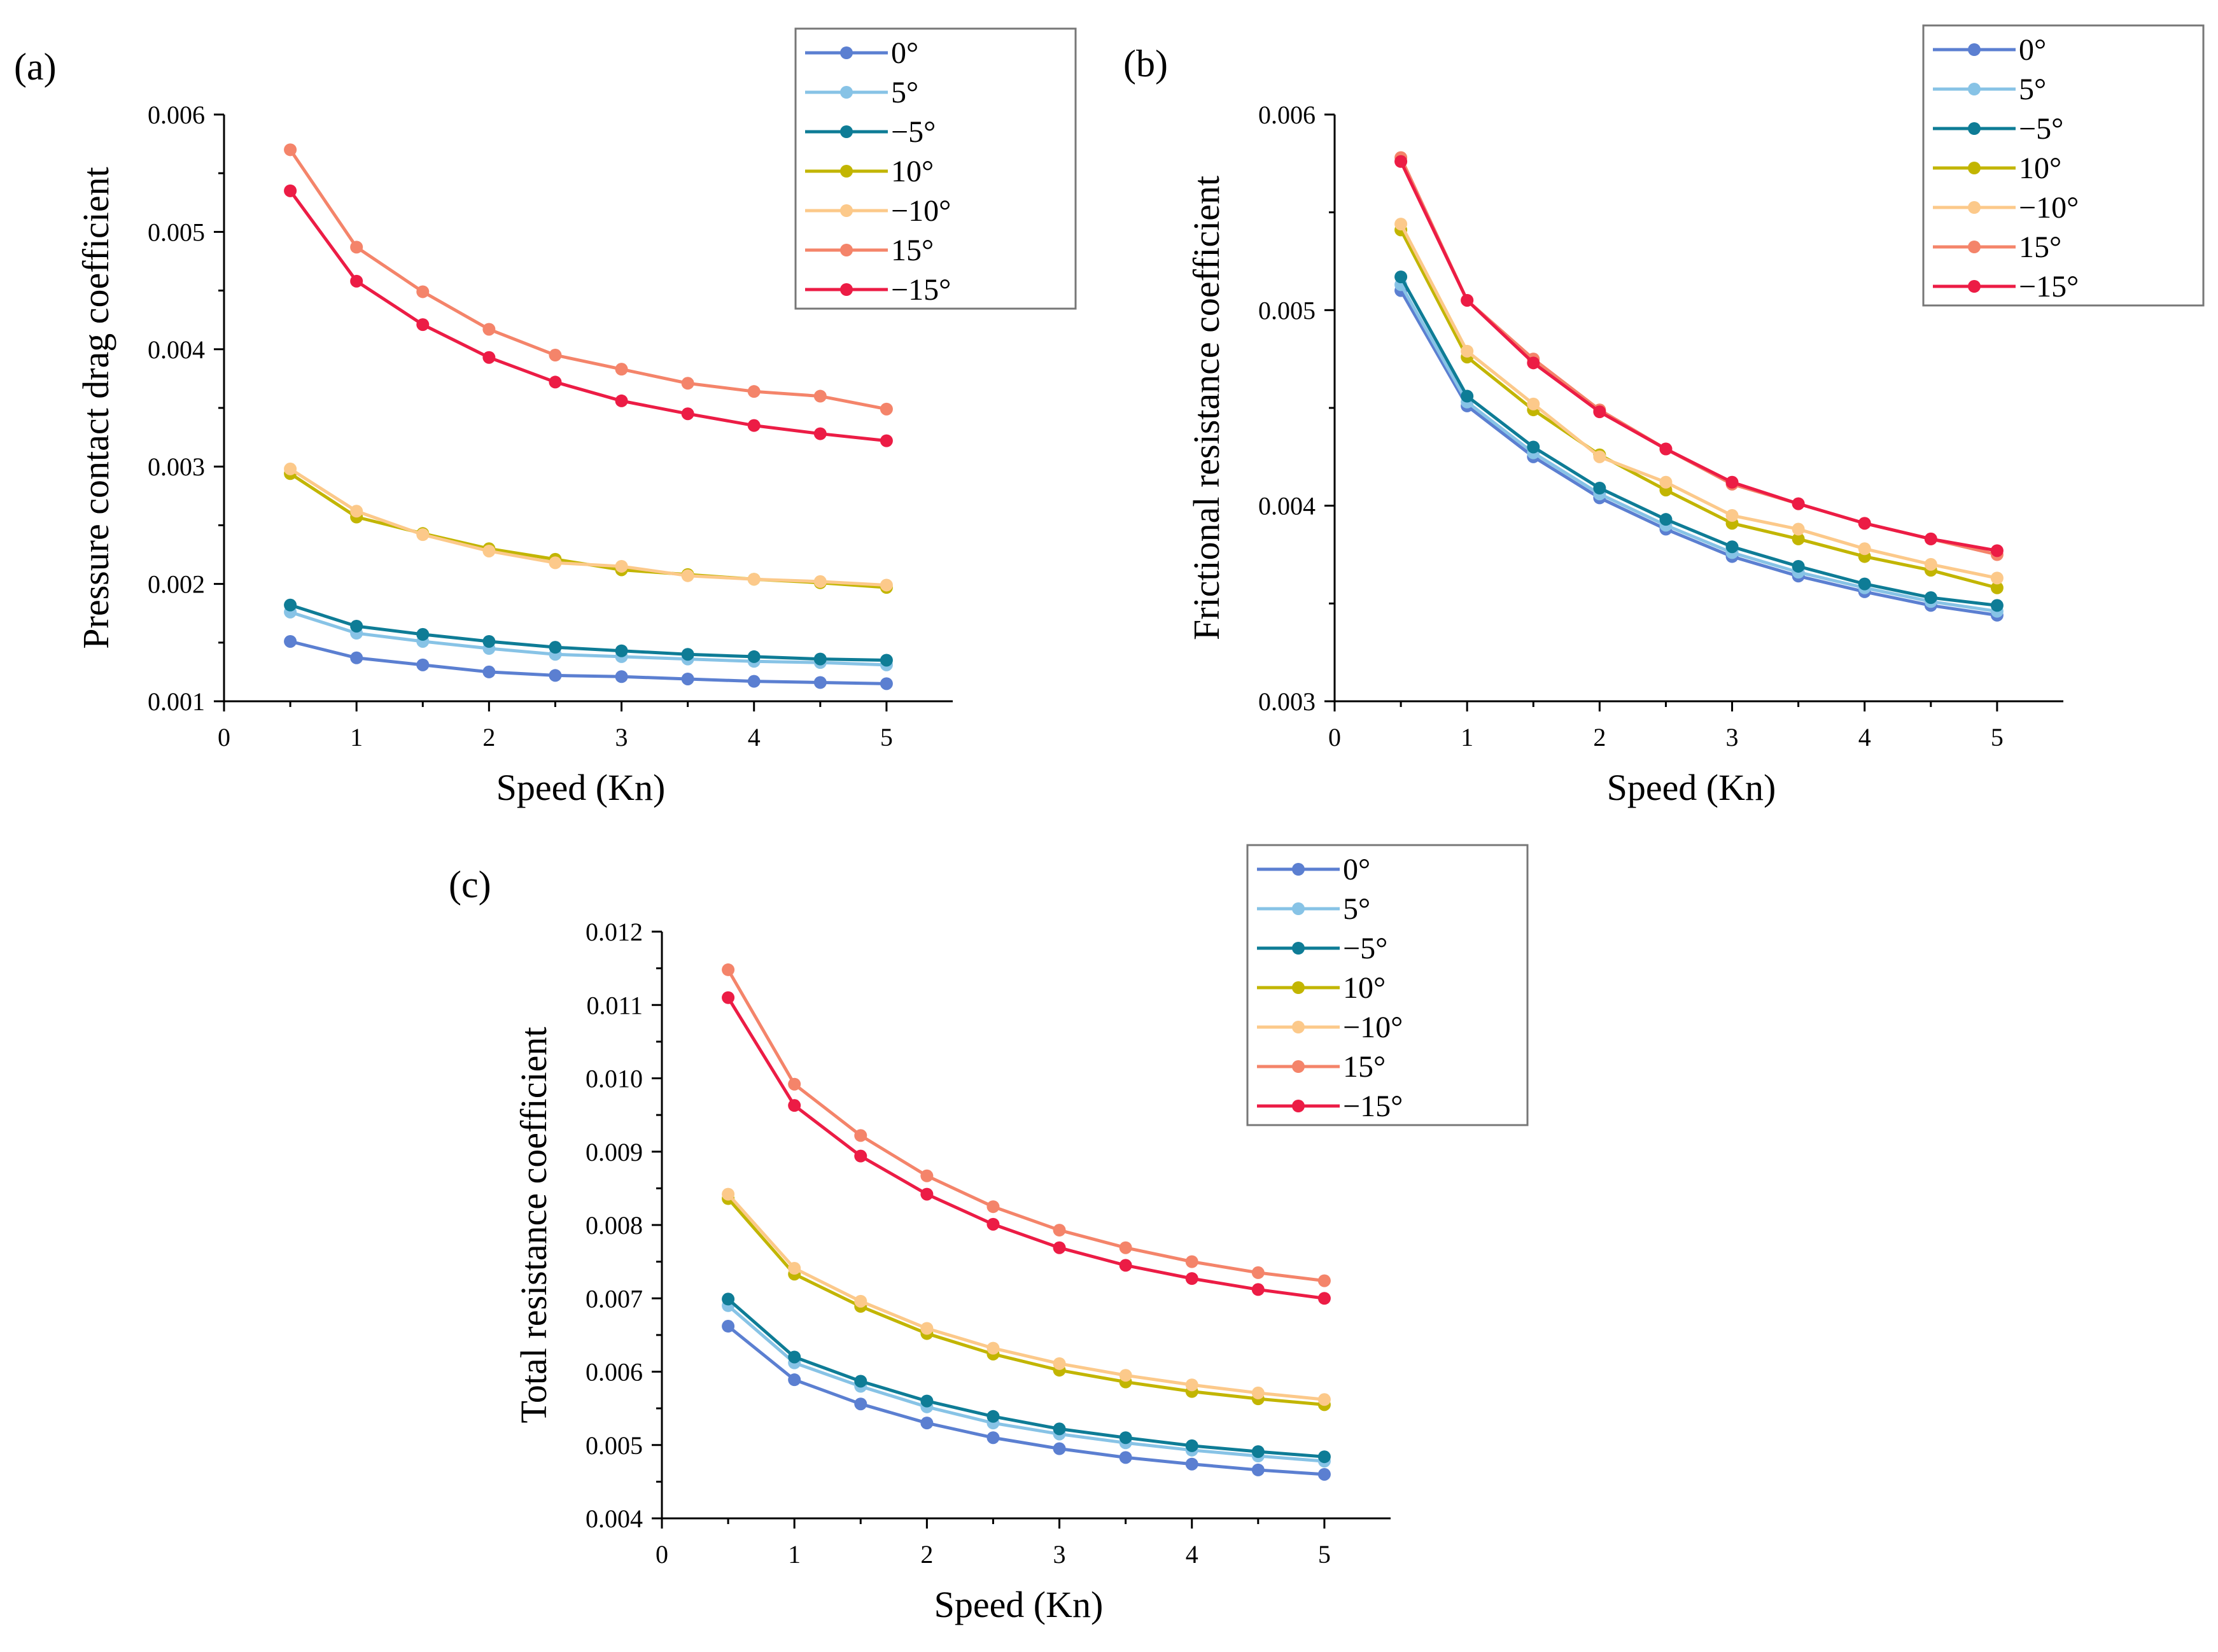 The image size is (2218, 1652). What do you see at coordinates (2049, 208) in the screenshot?
I see `legend-entry-label: −10°` at bounding box center [2049, 208].